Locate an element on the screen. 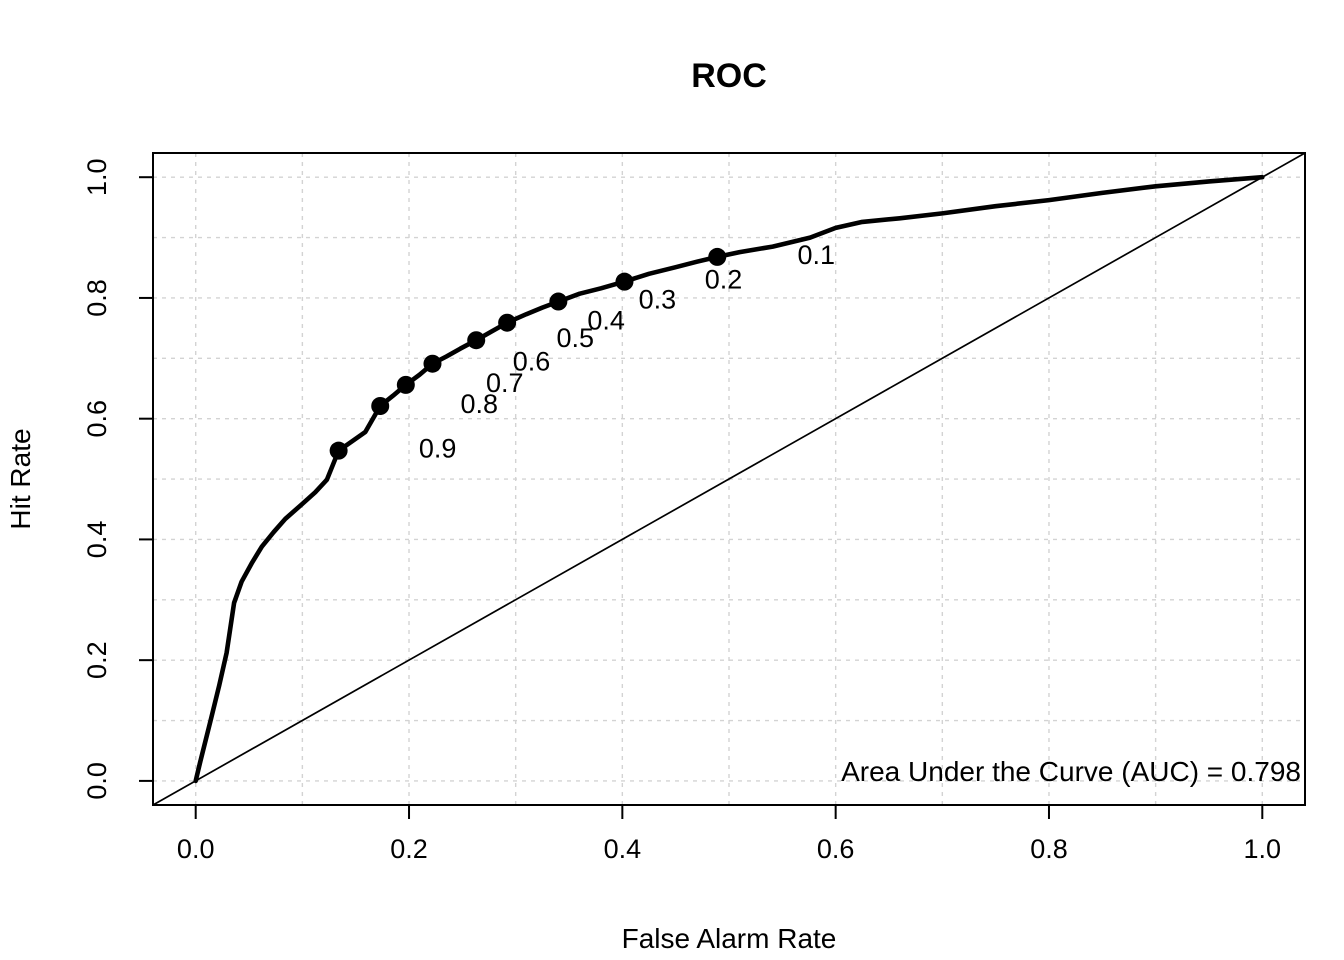 This screenshot has height=960, width=1344. y-tick-label: 0.0 is located at coordinates (97, 781).